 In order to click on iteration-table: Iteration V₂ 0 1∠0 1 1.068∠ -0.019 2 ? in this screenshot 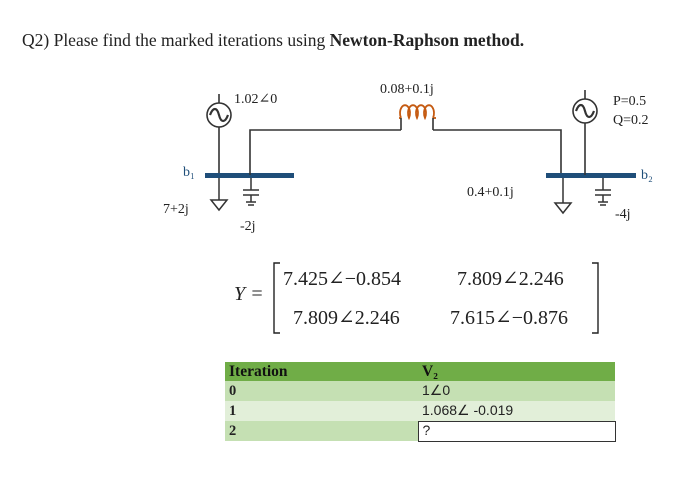, I will do `click(420, 402)`.